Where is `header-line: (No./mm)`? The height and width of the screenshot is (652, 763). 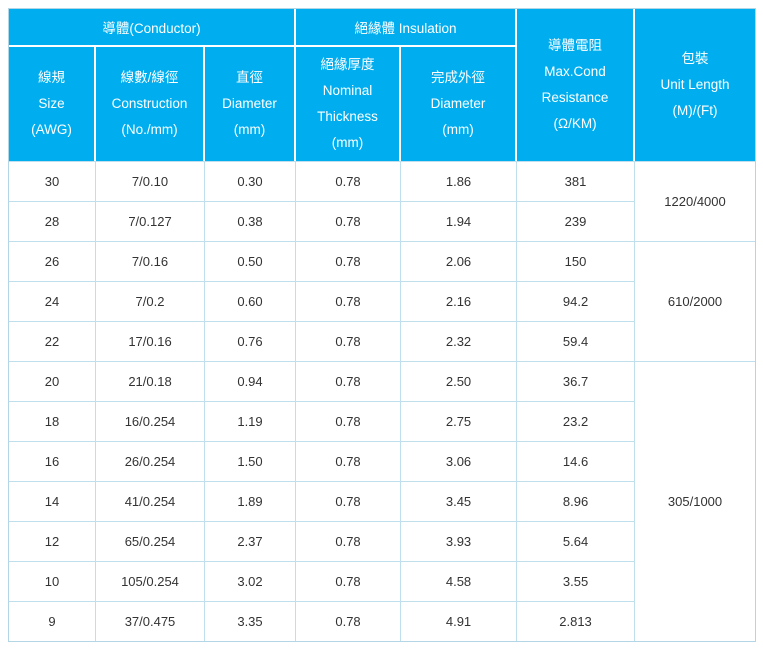
header-line: (No./mm) is located at coordinates (149, 129).